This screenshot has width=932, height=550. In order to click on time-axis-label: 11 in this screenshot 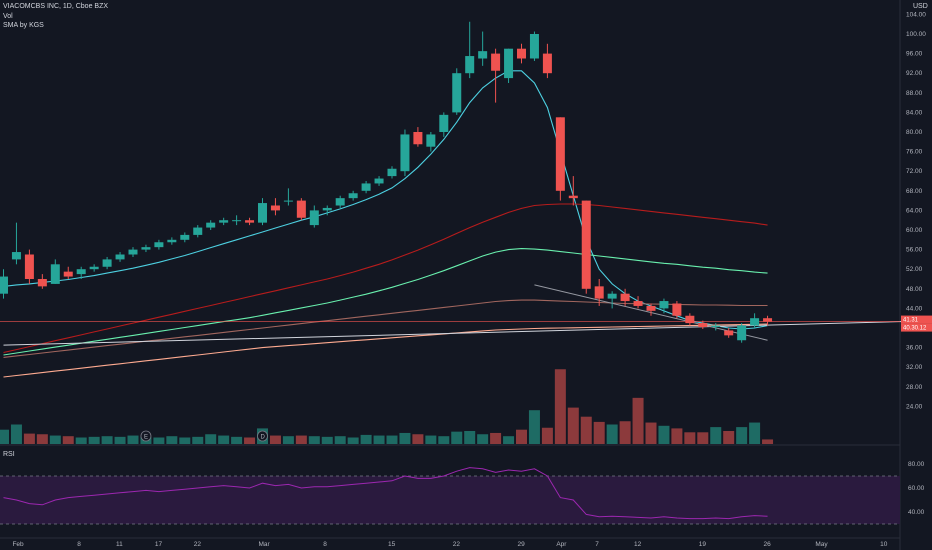, I will do `click(119, 544)`.